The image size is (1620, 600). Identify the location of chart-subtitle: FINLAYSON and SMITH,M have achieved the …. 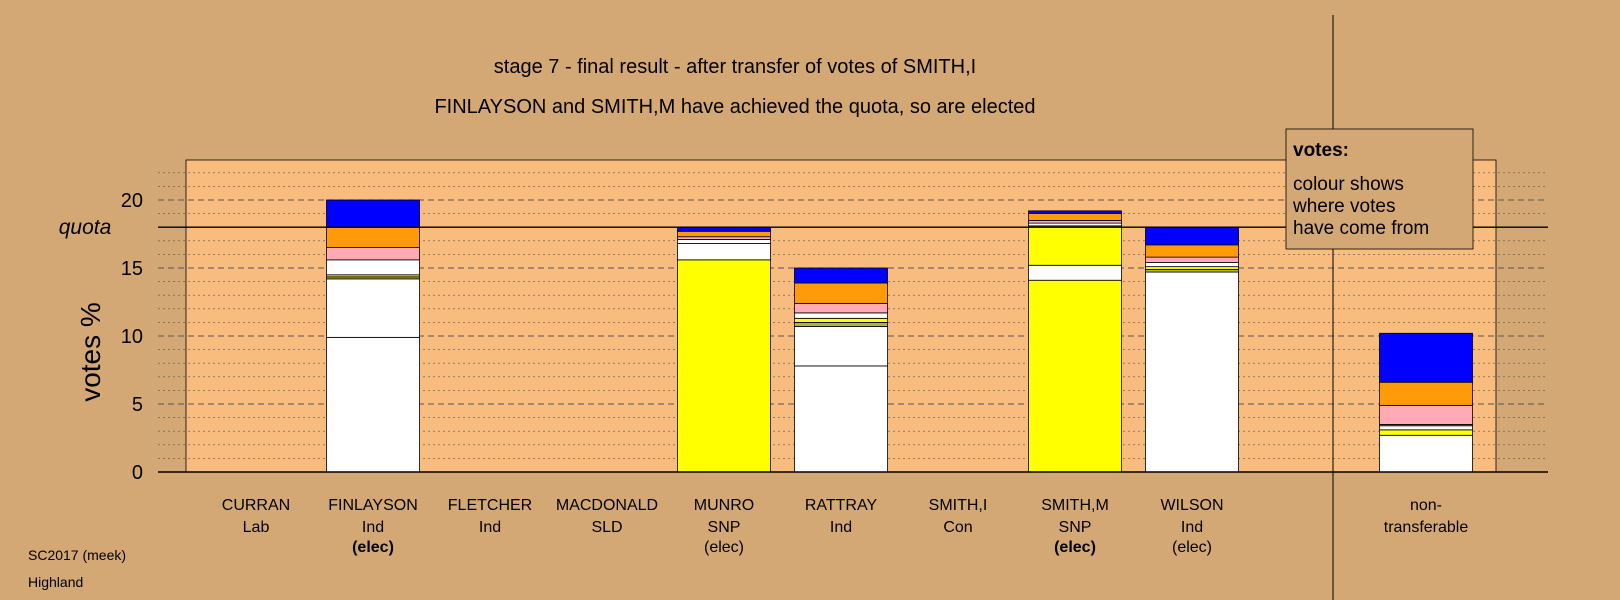
(734, 107).